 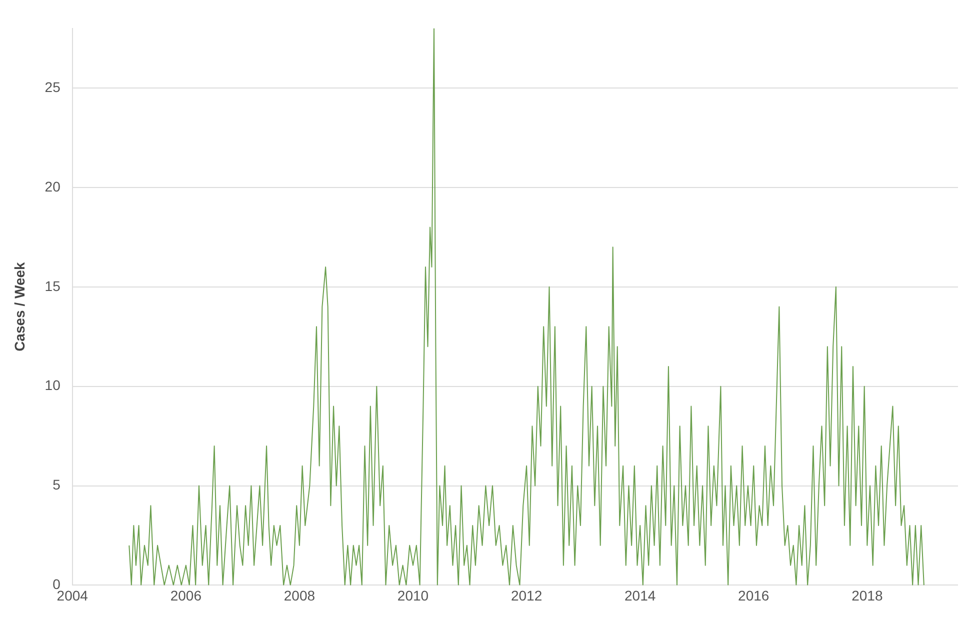 I want to click on y-tick-label: 10, so click(x=52, y=385).